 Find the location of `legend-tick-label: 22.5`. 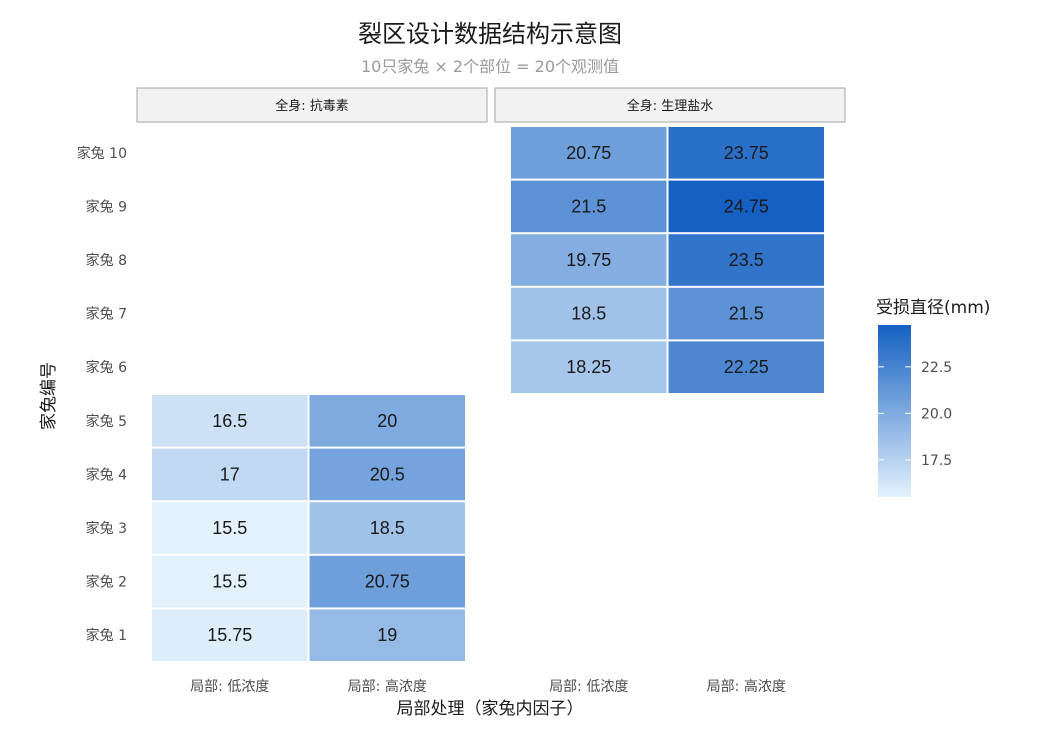

legend-tick-label: 22.5 is located at coordinates (936, 368).